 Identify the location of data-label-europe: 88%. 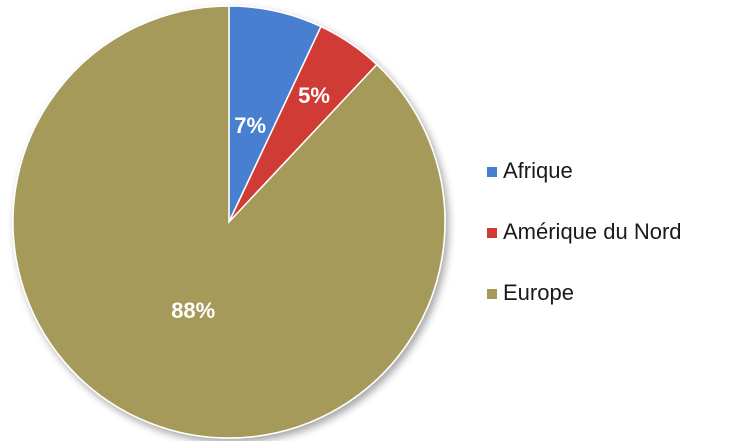
(193, 310).